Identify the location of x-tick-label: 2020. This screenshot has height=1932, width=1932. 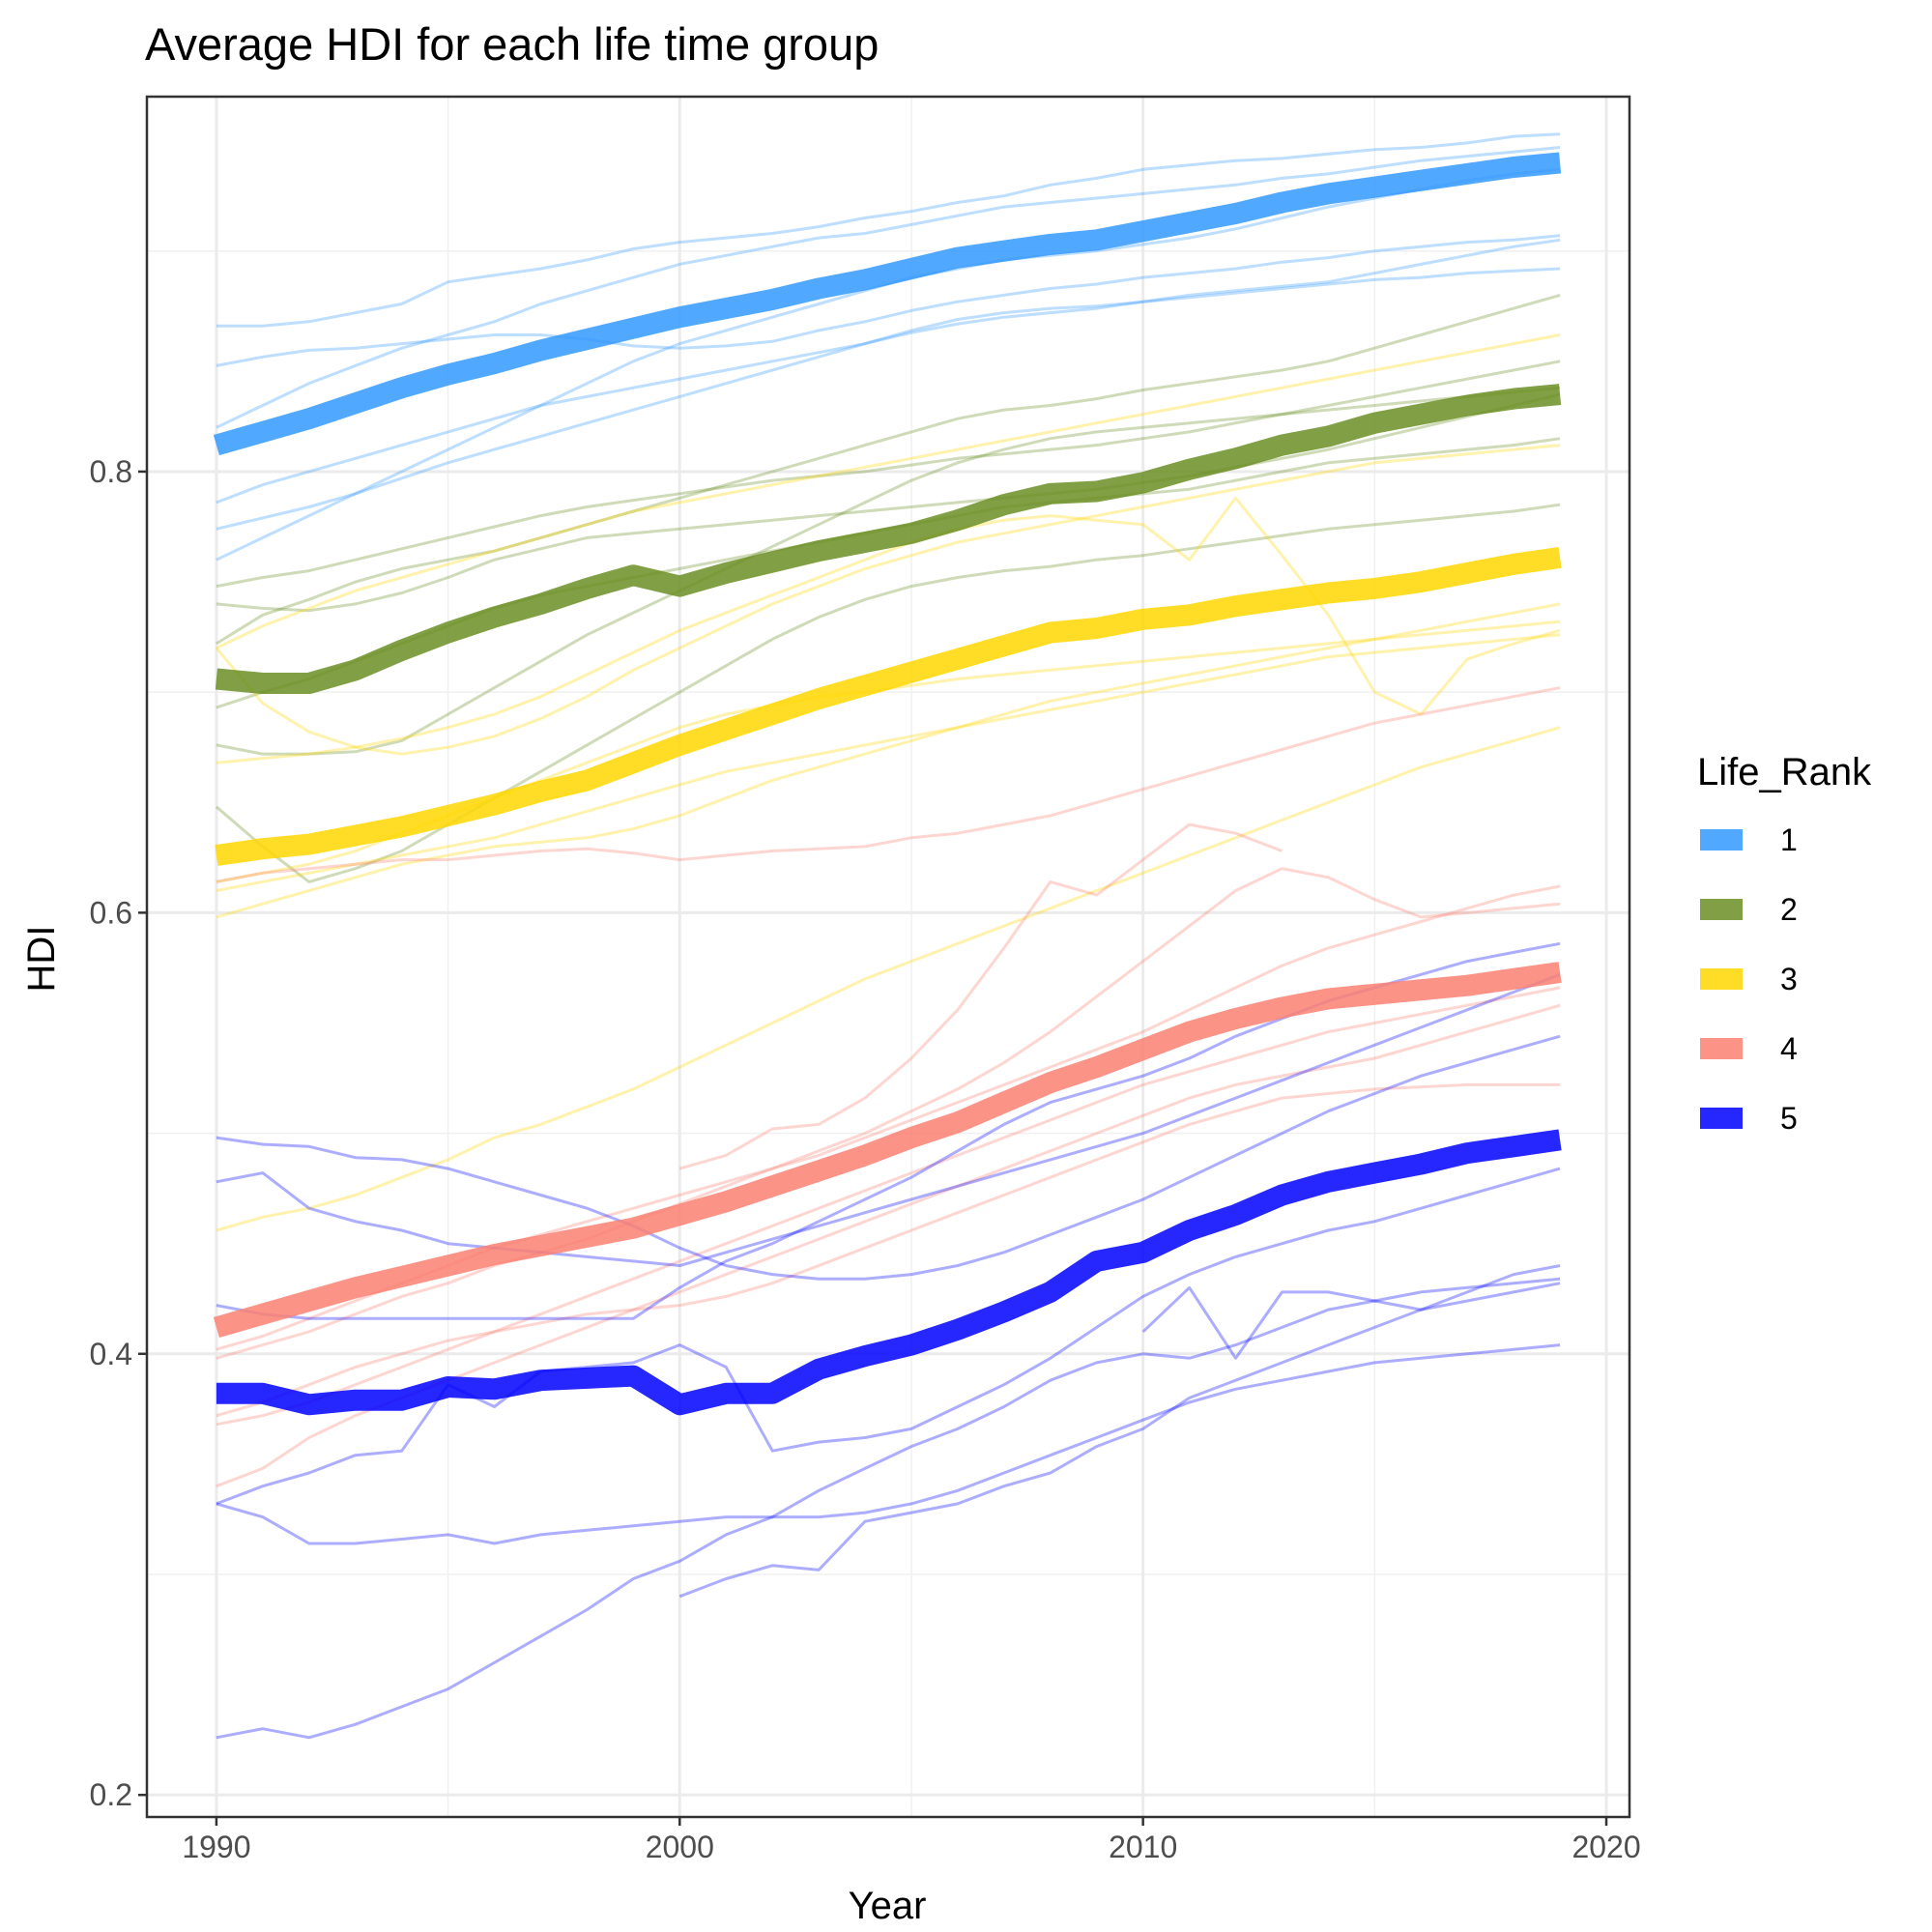
(1606, 1847).